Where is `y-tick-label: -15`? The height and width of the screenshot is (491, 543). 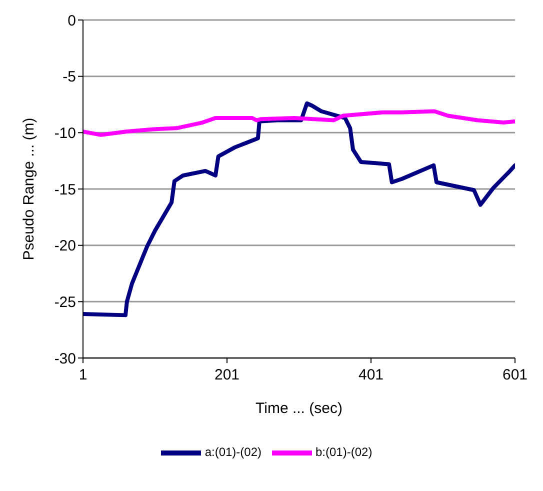 y-tick-label: -15 is located at coordinates (65, 189).